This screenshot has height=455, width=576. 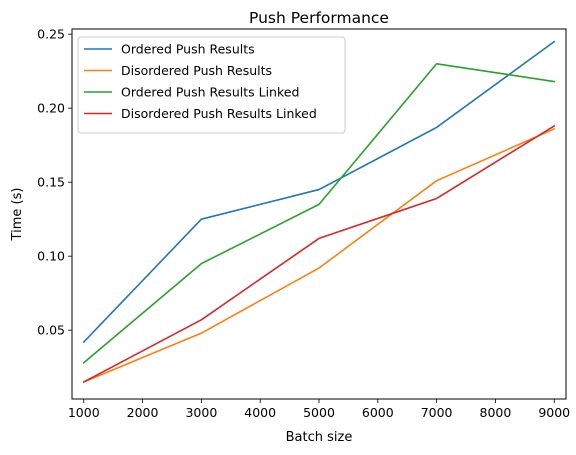 I want to click on legend-label-0: Ordered Push Results, so click(x=188, y=49).